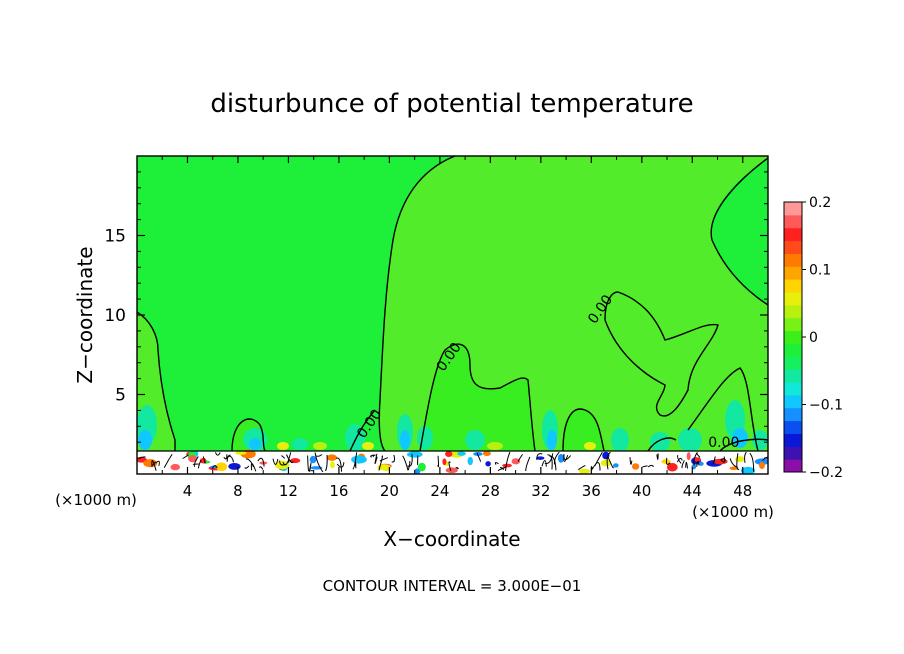  Describe the element at coordinates (826, 473) in the screenshot. I see `colorbar-tick-label: −0.2` at that location.